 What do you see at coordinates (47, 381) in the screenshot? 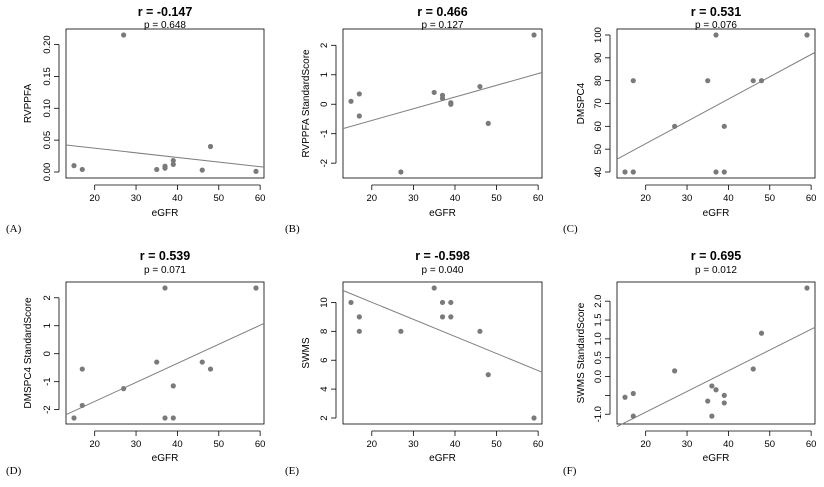
I see `panel-d-y-tick-label: -1` at bounding box center [47, 381].